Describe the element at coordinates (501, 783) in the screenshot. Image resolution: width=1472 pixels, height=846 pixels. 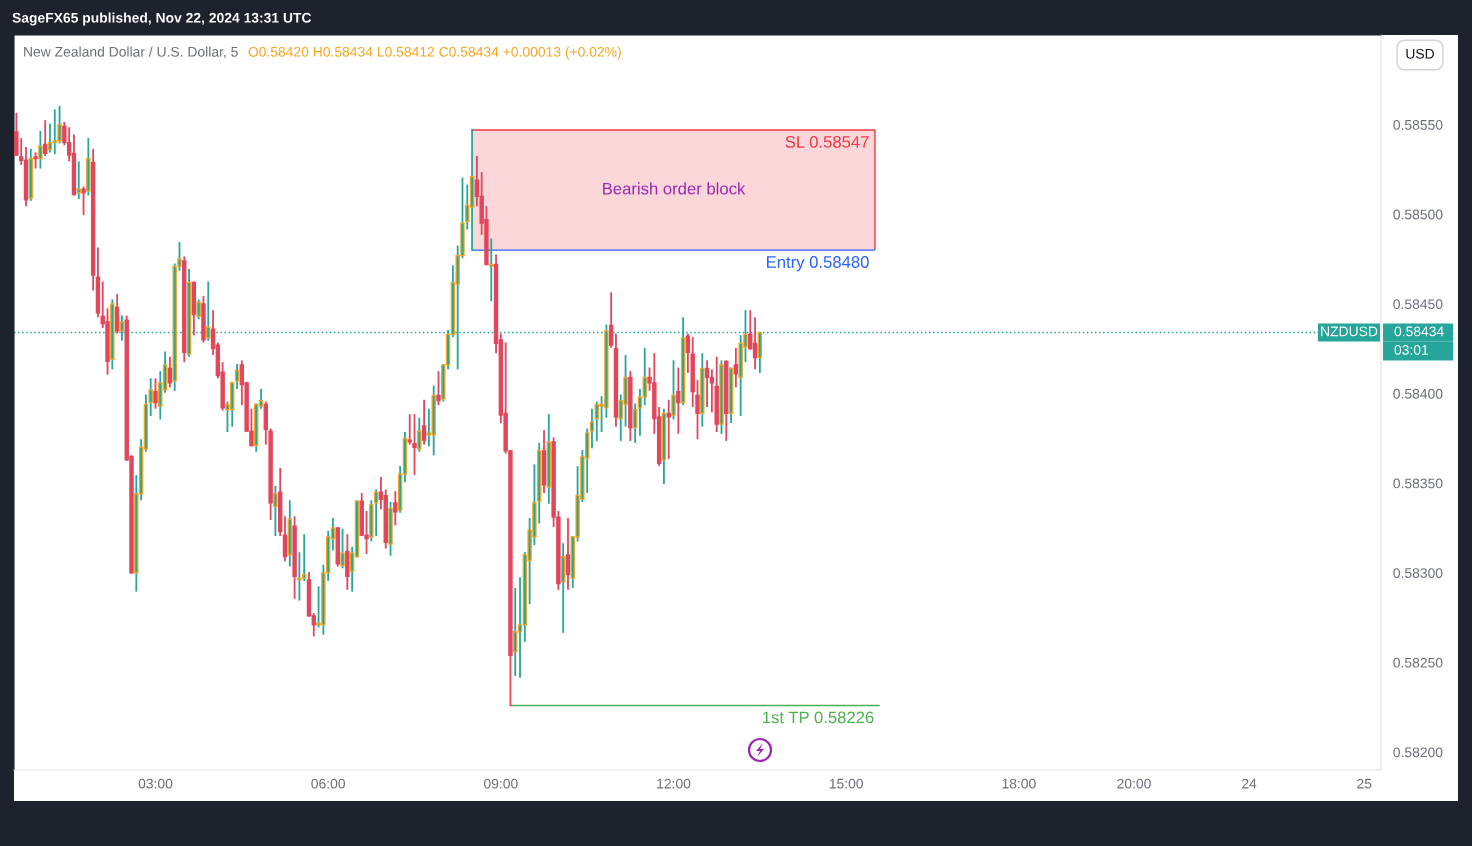
I see `x-tick-label: 09:00` at that location.